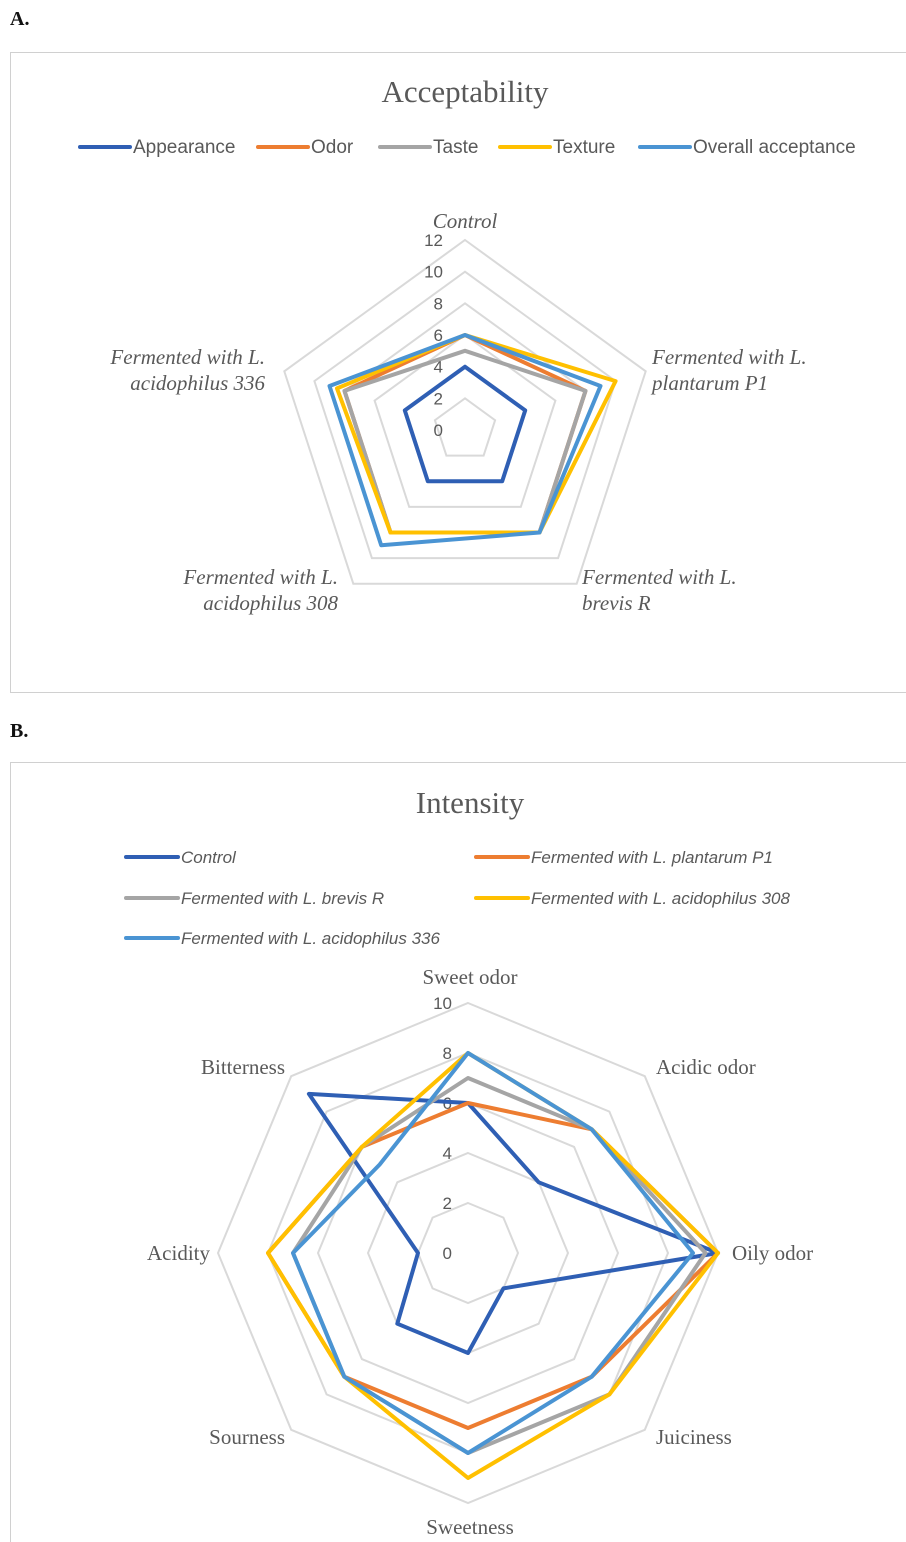 The image size is (906, 1542). What do you see at coordinates (178, 1253) in the screenshot?
I see `category-label-acidity: Acidity` at bounding box center [178, 1253].